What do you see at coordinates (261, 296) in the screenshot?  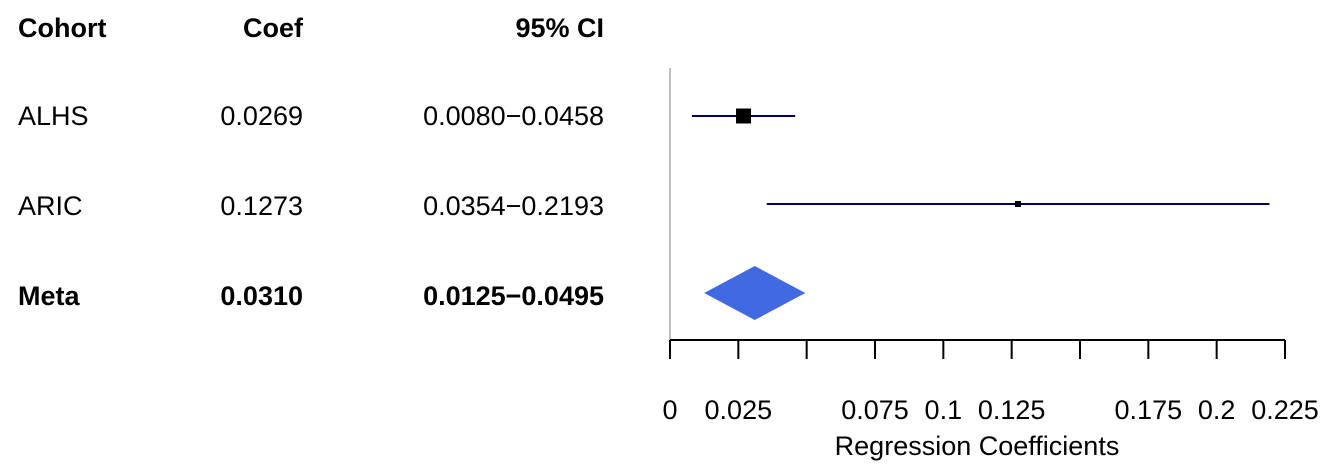 I see `row-meta-coef: 0.0310` at bounding box center [261, 296].